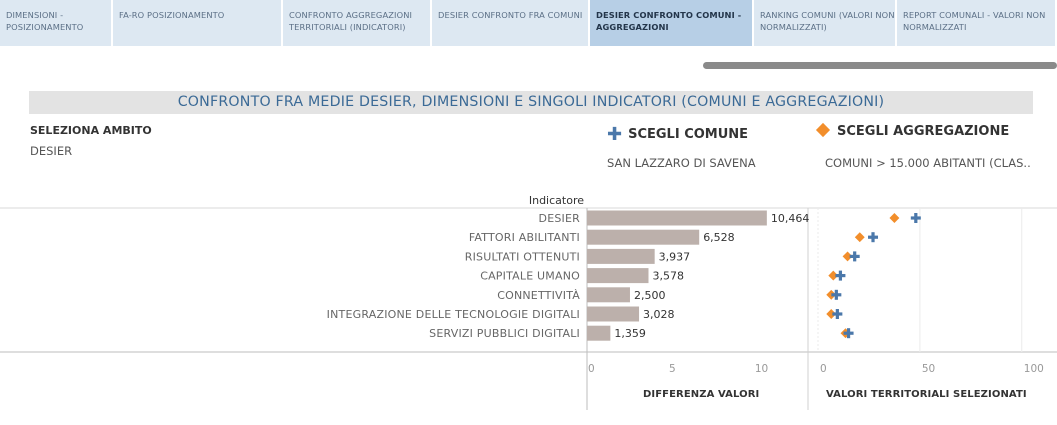 Image resolution: width=1057 pixels, height=425 pixels. Describe the element at coordinates (688, 134) in the screenshot. I see `comune-label: SCEGLI COMUNE` at that location.